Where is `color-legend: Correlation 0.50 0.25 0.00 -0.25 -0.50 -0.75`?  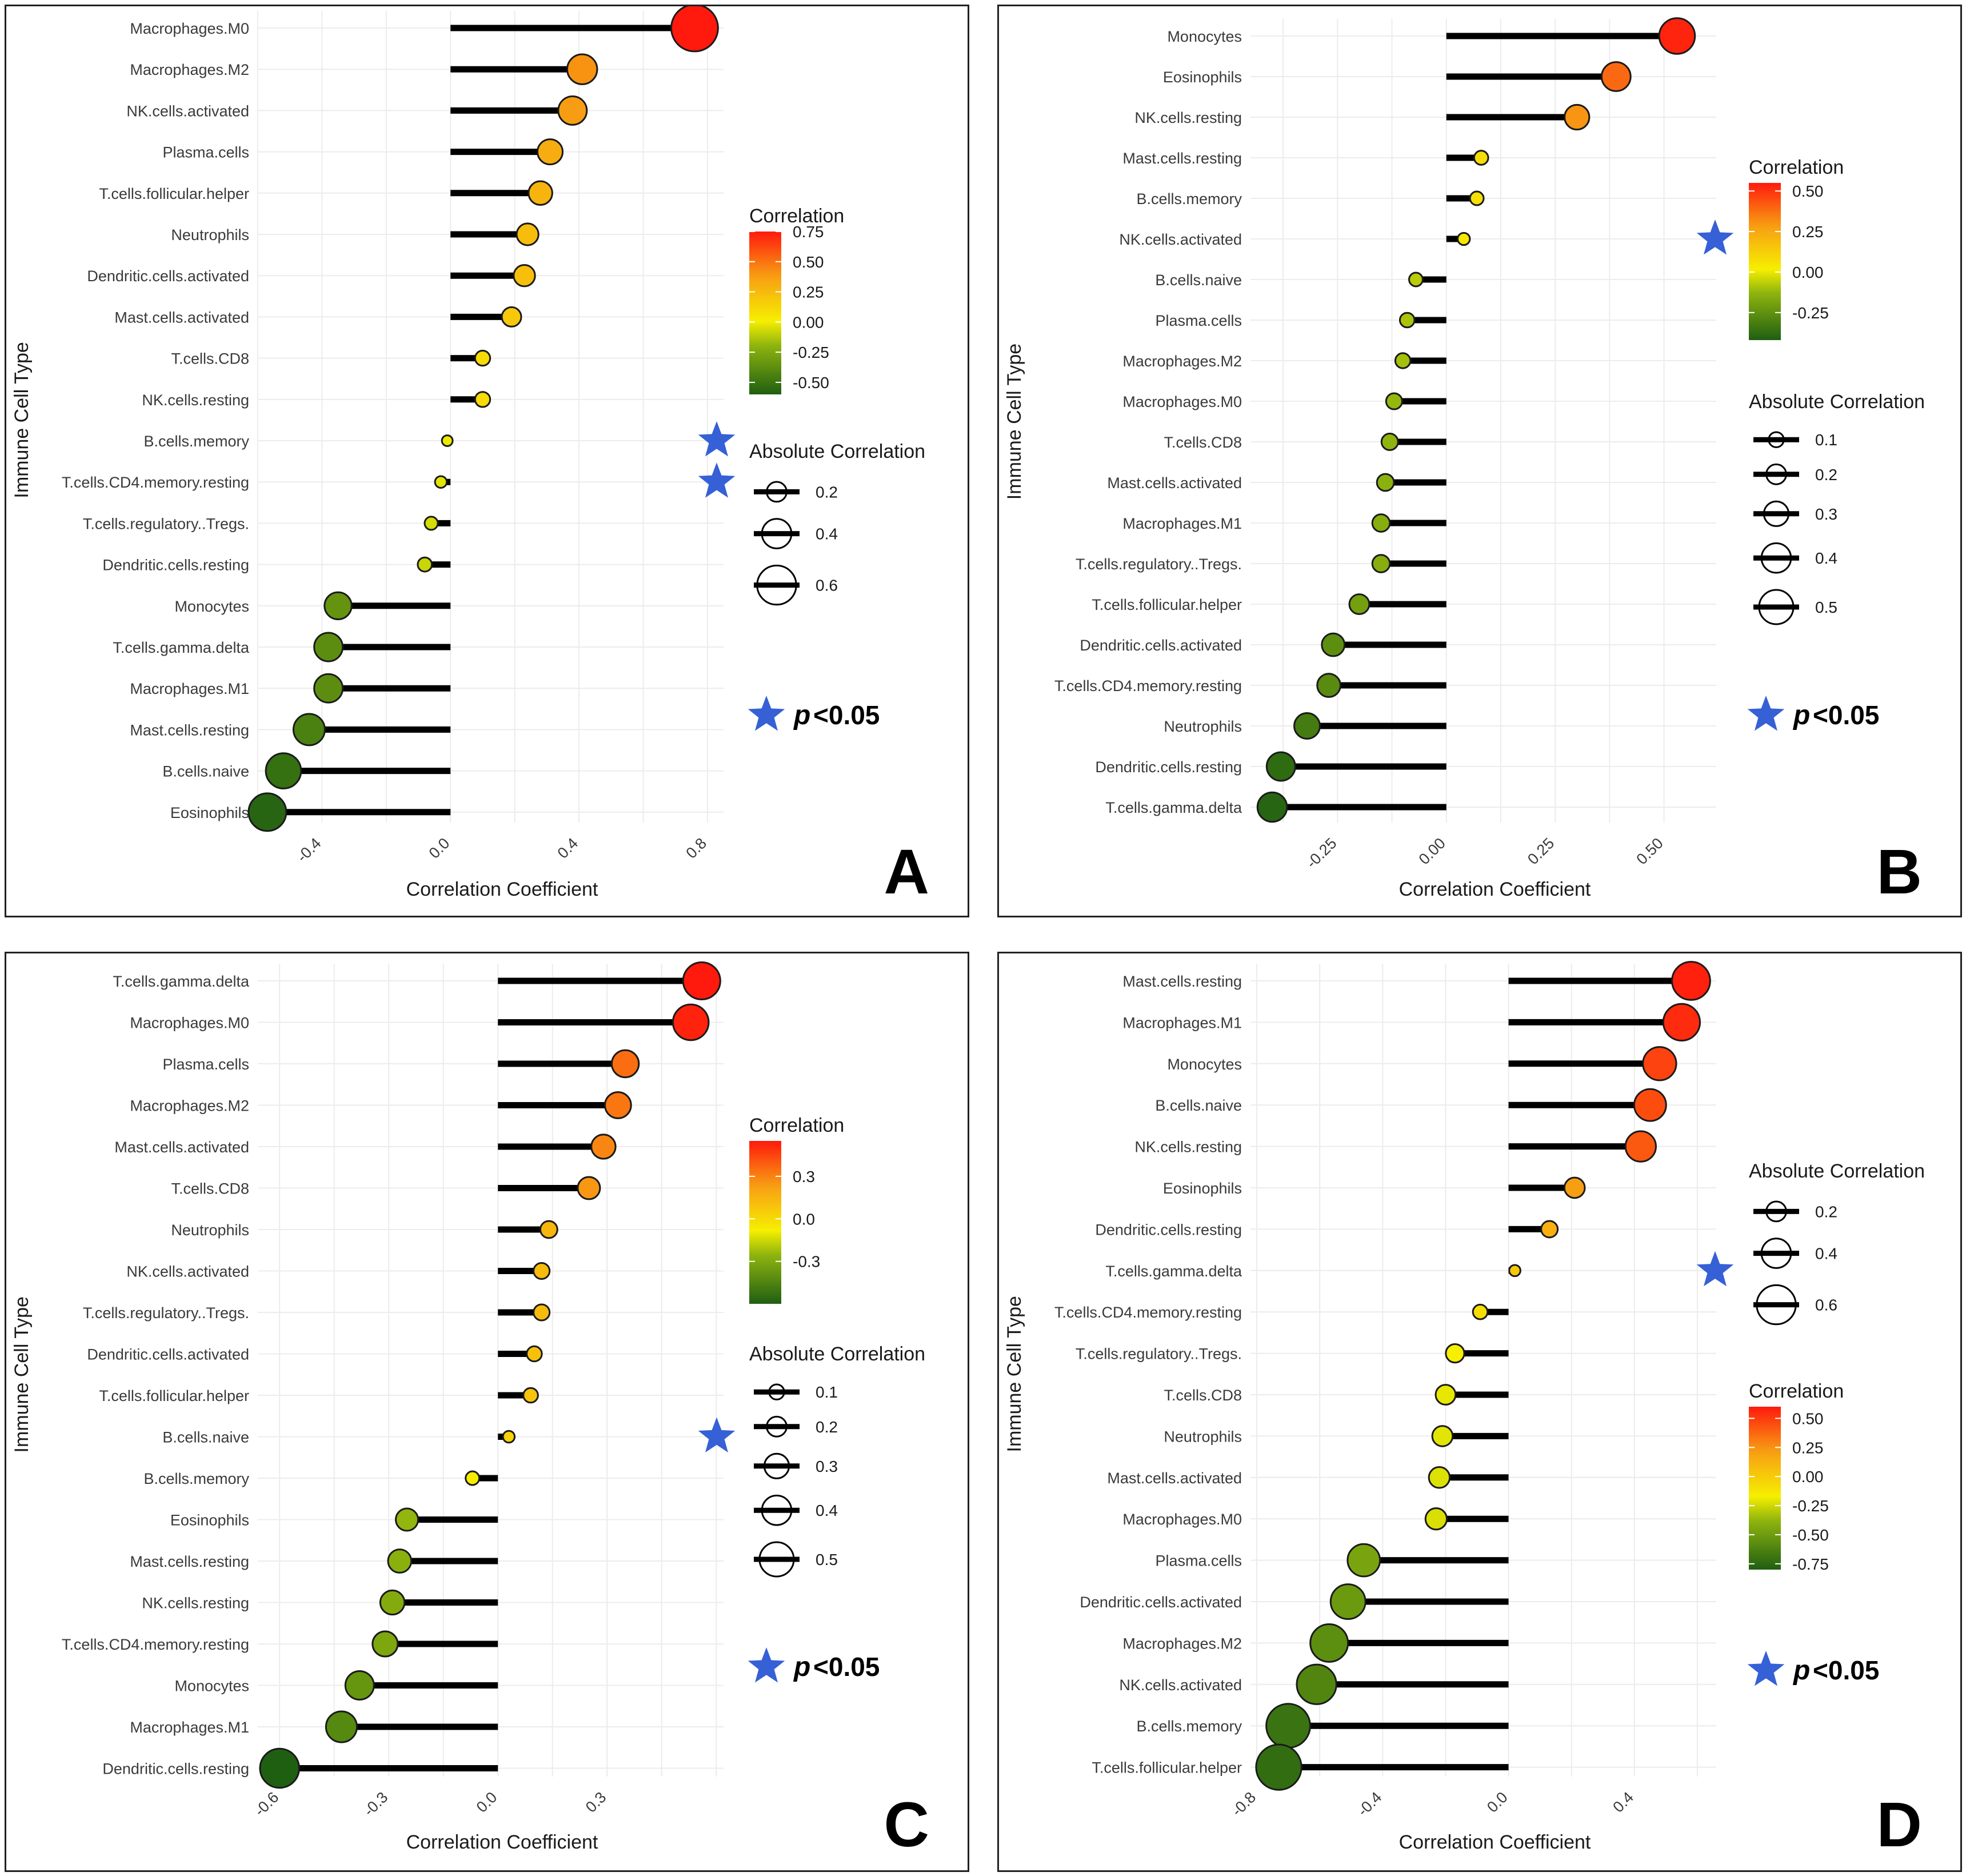
color-legend: Correlation 0.50 0.25 0.00 -0.25 -0.50 -0.75 is located at coordinates (1796, 1476).